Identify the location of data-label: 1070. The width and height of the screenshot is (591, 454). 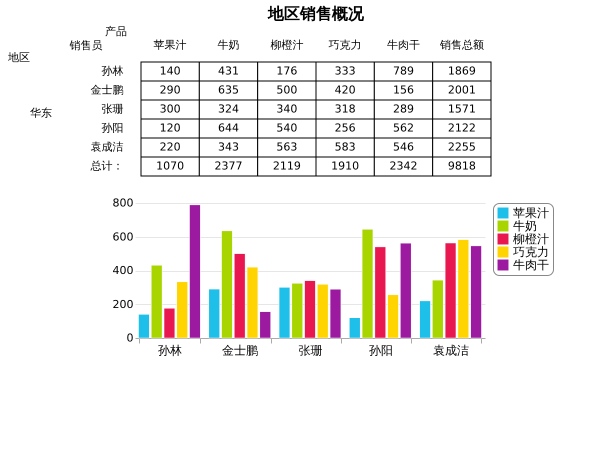
(170, 166).